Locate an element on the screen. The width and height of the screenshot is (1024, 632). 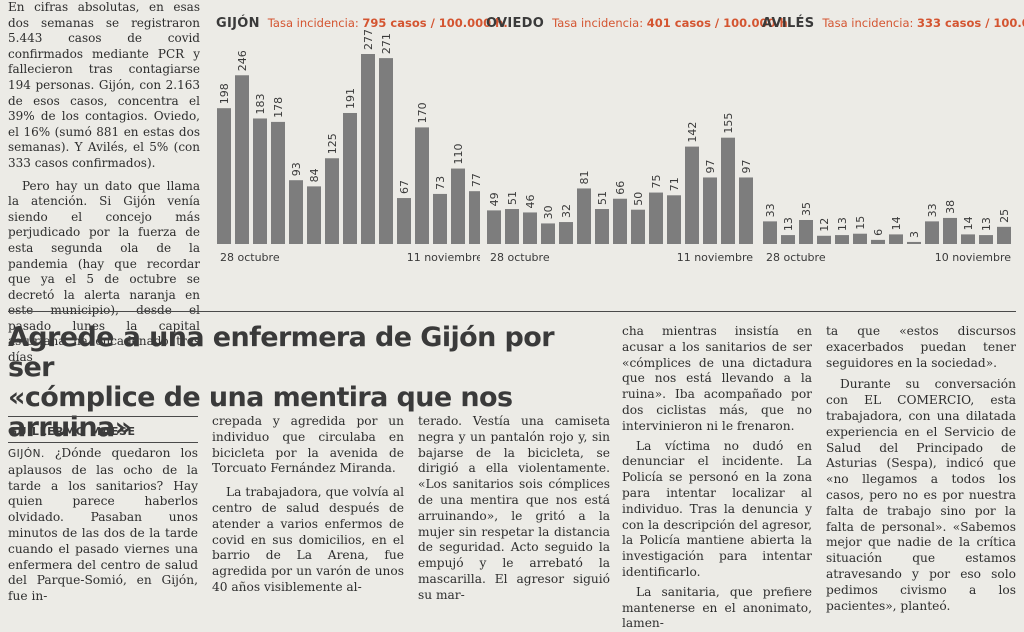
value-label-oviedo-8: 66 is located at coordinates (620, 188).